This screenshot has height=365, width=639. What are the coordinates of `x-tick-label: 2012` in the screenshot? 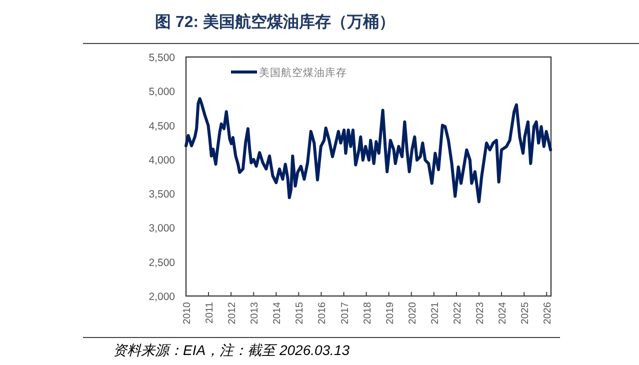 It's located at (232, 313).